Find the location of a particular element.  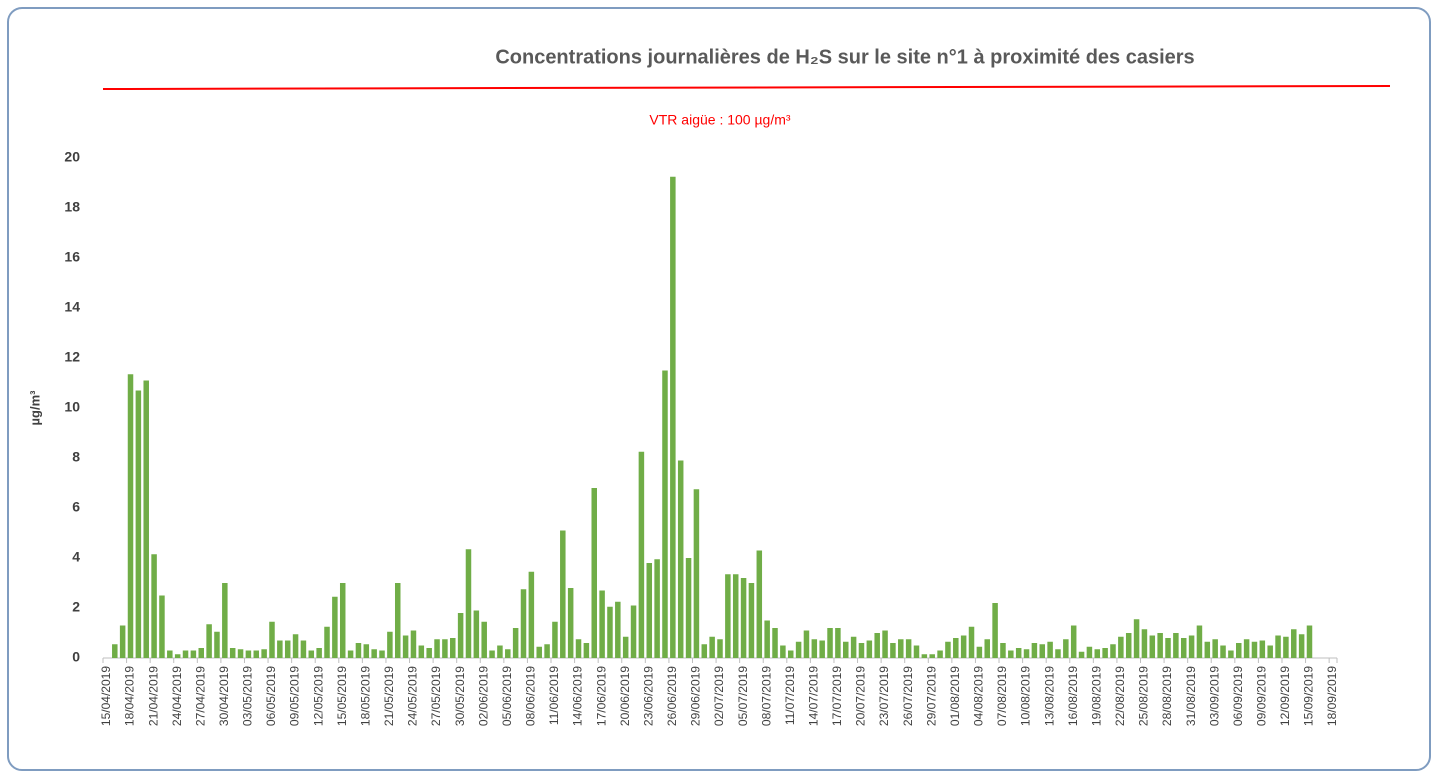

x-tick-label: 04/08/2019 is located at coordinates (979, 696).